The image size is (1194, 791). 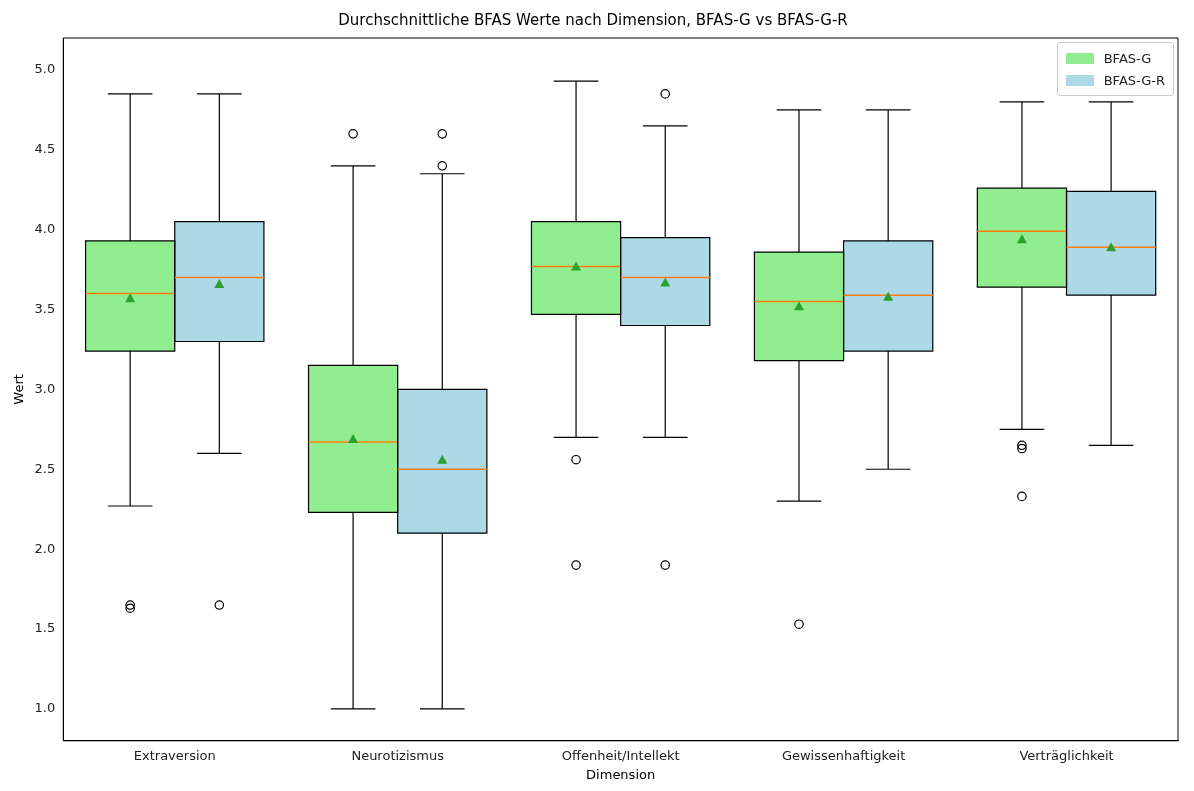 What do you see at coordinates (593, 19) in the screenshot?
I see `chart-title: Durchschnittliche BFAS Werte nach Dimension, BFAS-G vs BFAS-G-R` at bounding box center [593, 19].